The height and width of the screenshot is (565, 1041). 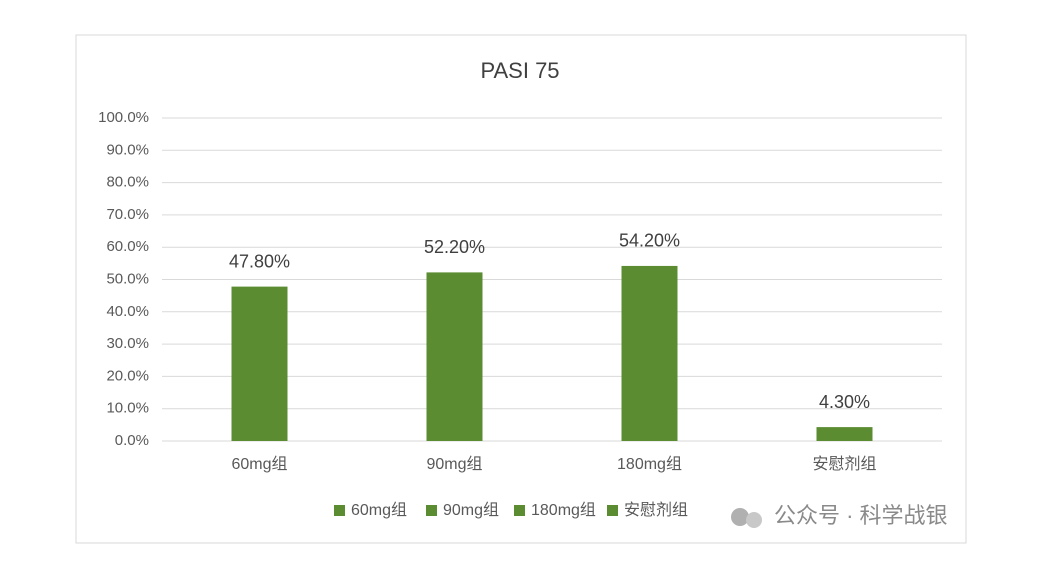 What do you see at coordinates (861, 515) in the screenshot?
I see `watermark: 公众号 · 科学战银` at bounding box center [861, 515].